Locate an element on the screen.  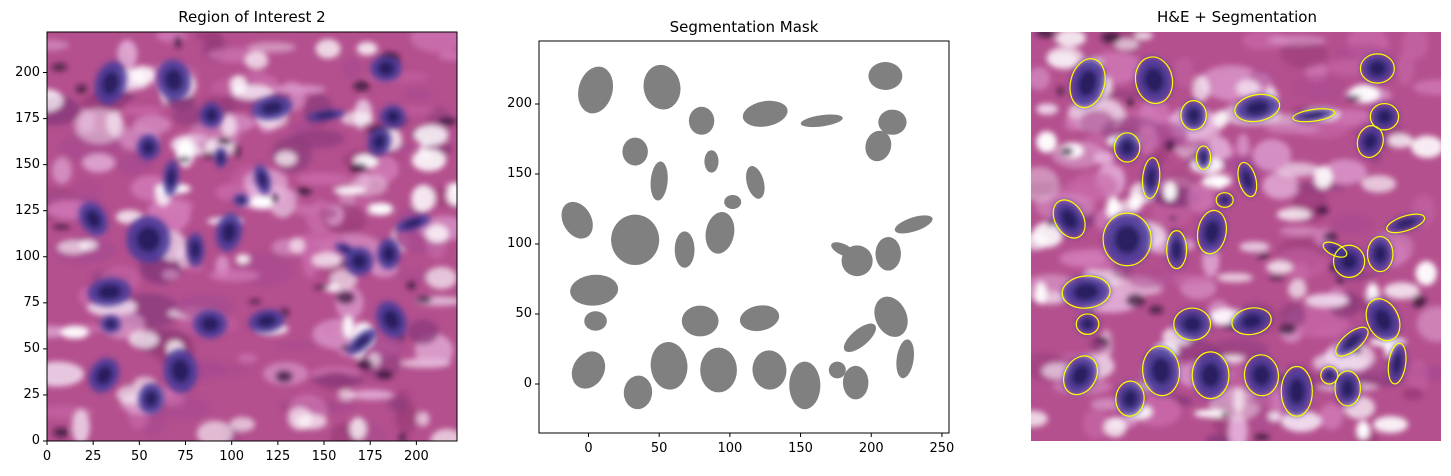
mask-xtick-label: 150 is located at coordinates (800, 448).